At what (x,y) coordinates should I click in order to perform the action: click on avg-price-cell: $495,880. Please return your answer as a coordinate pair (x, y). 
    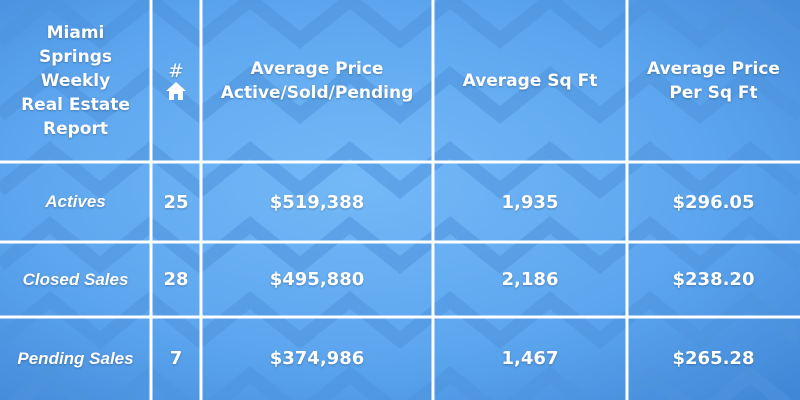
    Looking at the image, I should click on (317, 279).